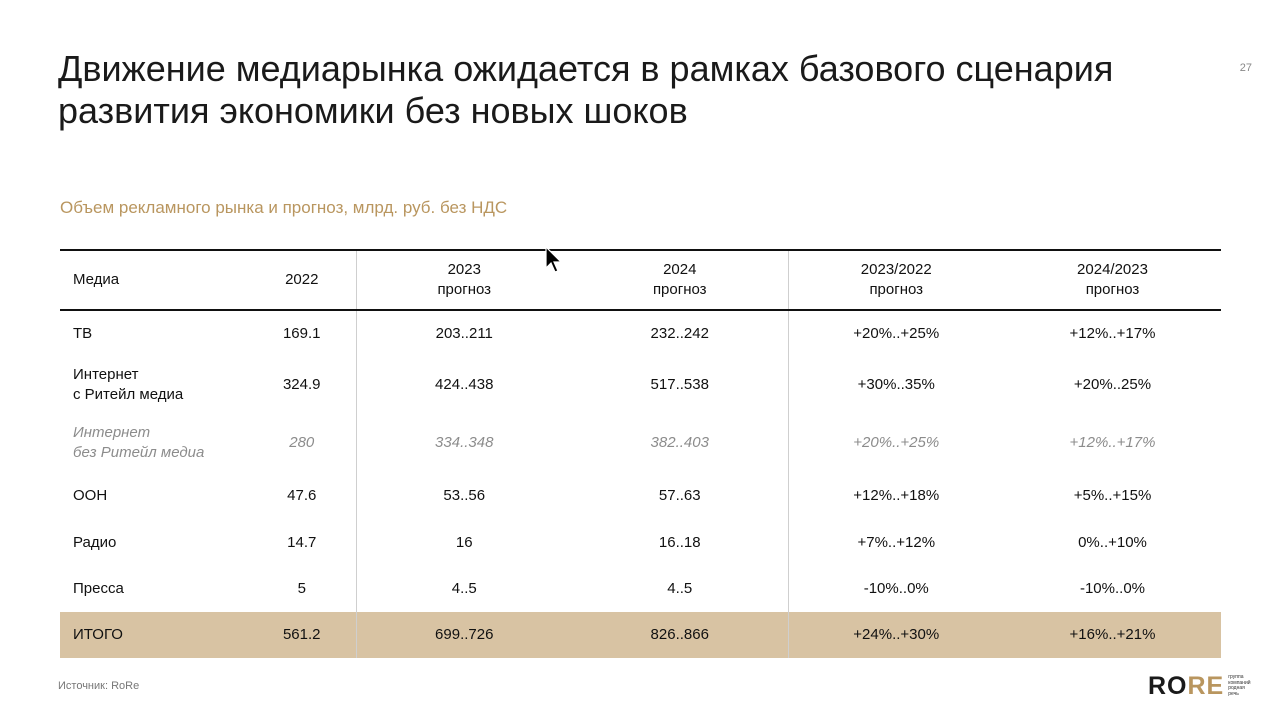  I want to click on header-2024-2023-forecast: 2024/2023 прогноз, so click(1112, 279).